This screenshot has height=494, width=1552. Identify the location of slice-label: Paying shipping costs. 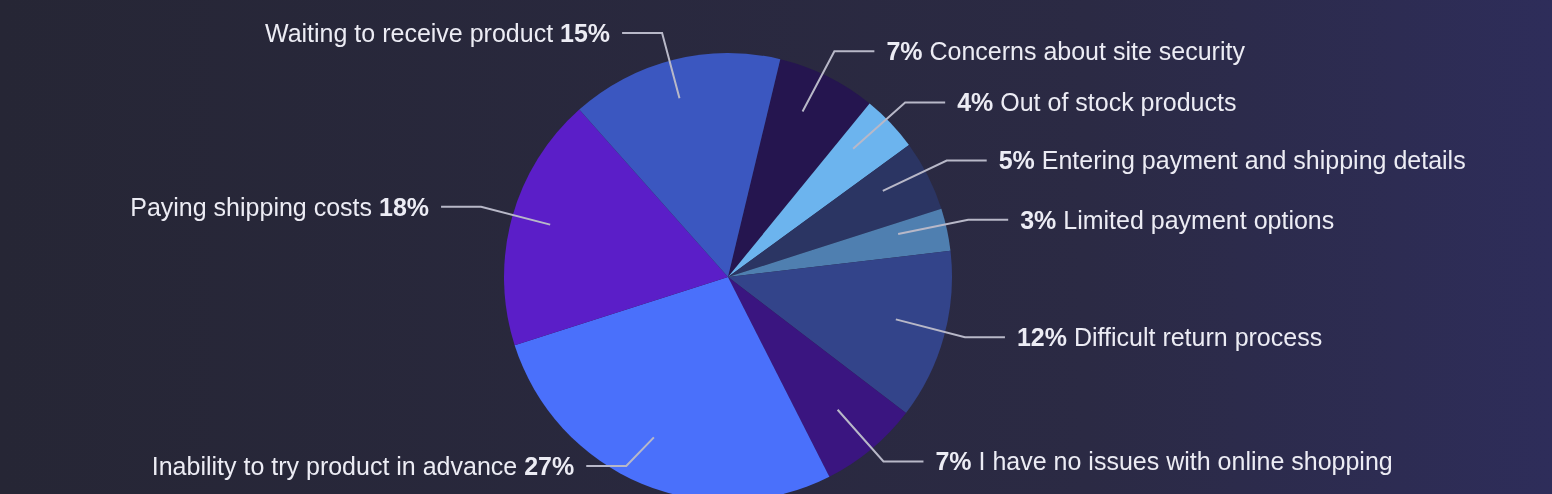
(255, 206).